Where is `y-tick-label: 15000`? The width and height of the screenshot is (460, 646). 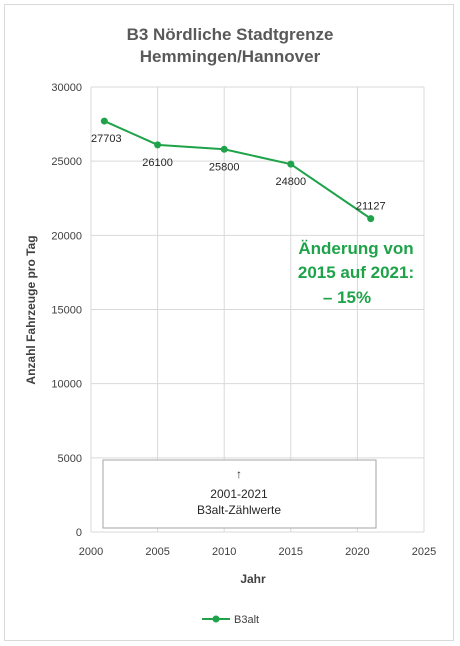 y-tick-label: 15000 is located at coordinates (66, 311).